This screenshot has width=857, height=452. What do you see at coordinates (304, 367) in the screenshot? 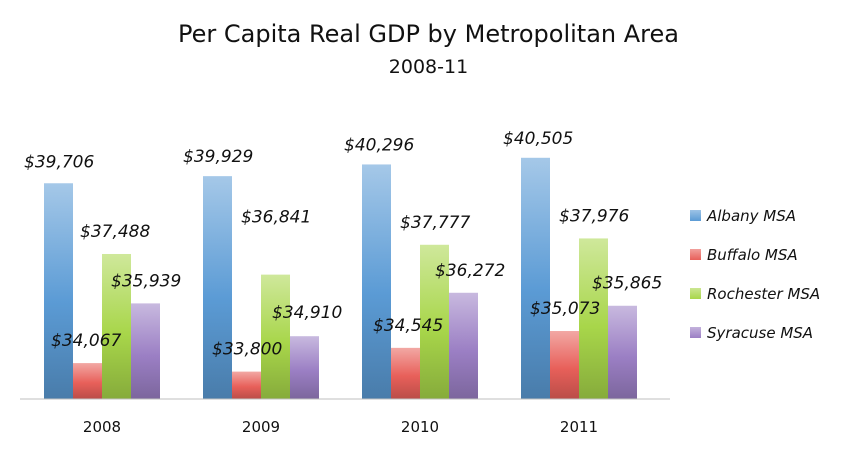
I see `bar-syracuse-msa-2009` at bounding box center [304, 367].